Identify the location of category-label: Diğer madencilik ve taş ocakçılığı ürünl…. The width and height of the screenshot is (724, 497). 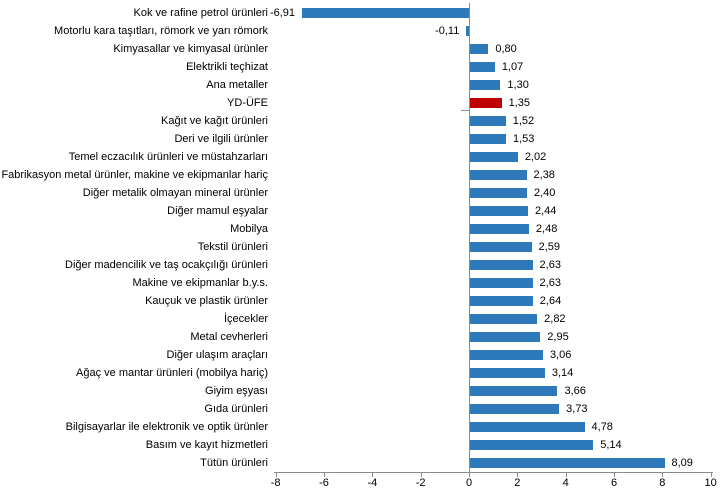
(166, 265).